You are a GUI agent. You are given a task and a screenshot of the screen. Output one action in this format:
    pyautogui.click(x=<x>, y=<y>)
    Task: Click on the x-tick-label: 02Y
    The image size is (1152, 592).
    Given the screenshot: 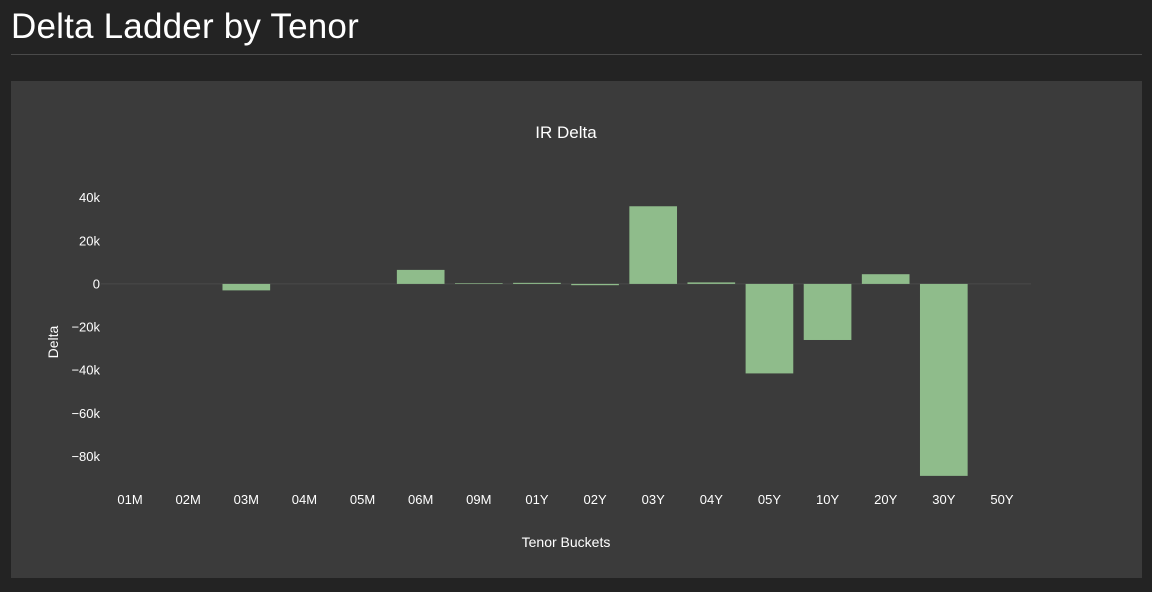 What is the action you would take?
    pyautogui.click(x=594, y=499)
    